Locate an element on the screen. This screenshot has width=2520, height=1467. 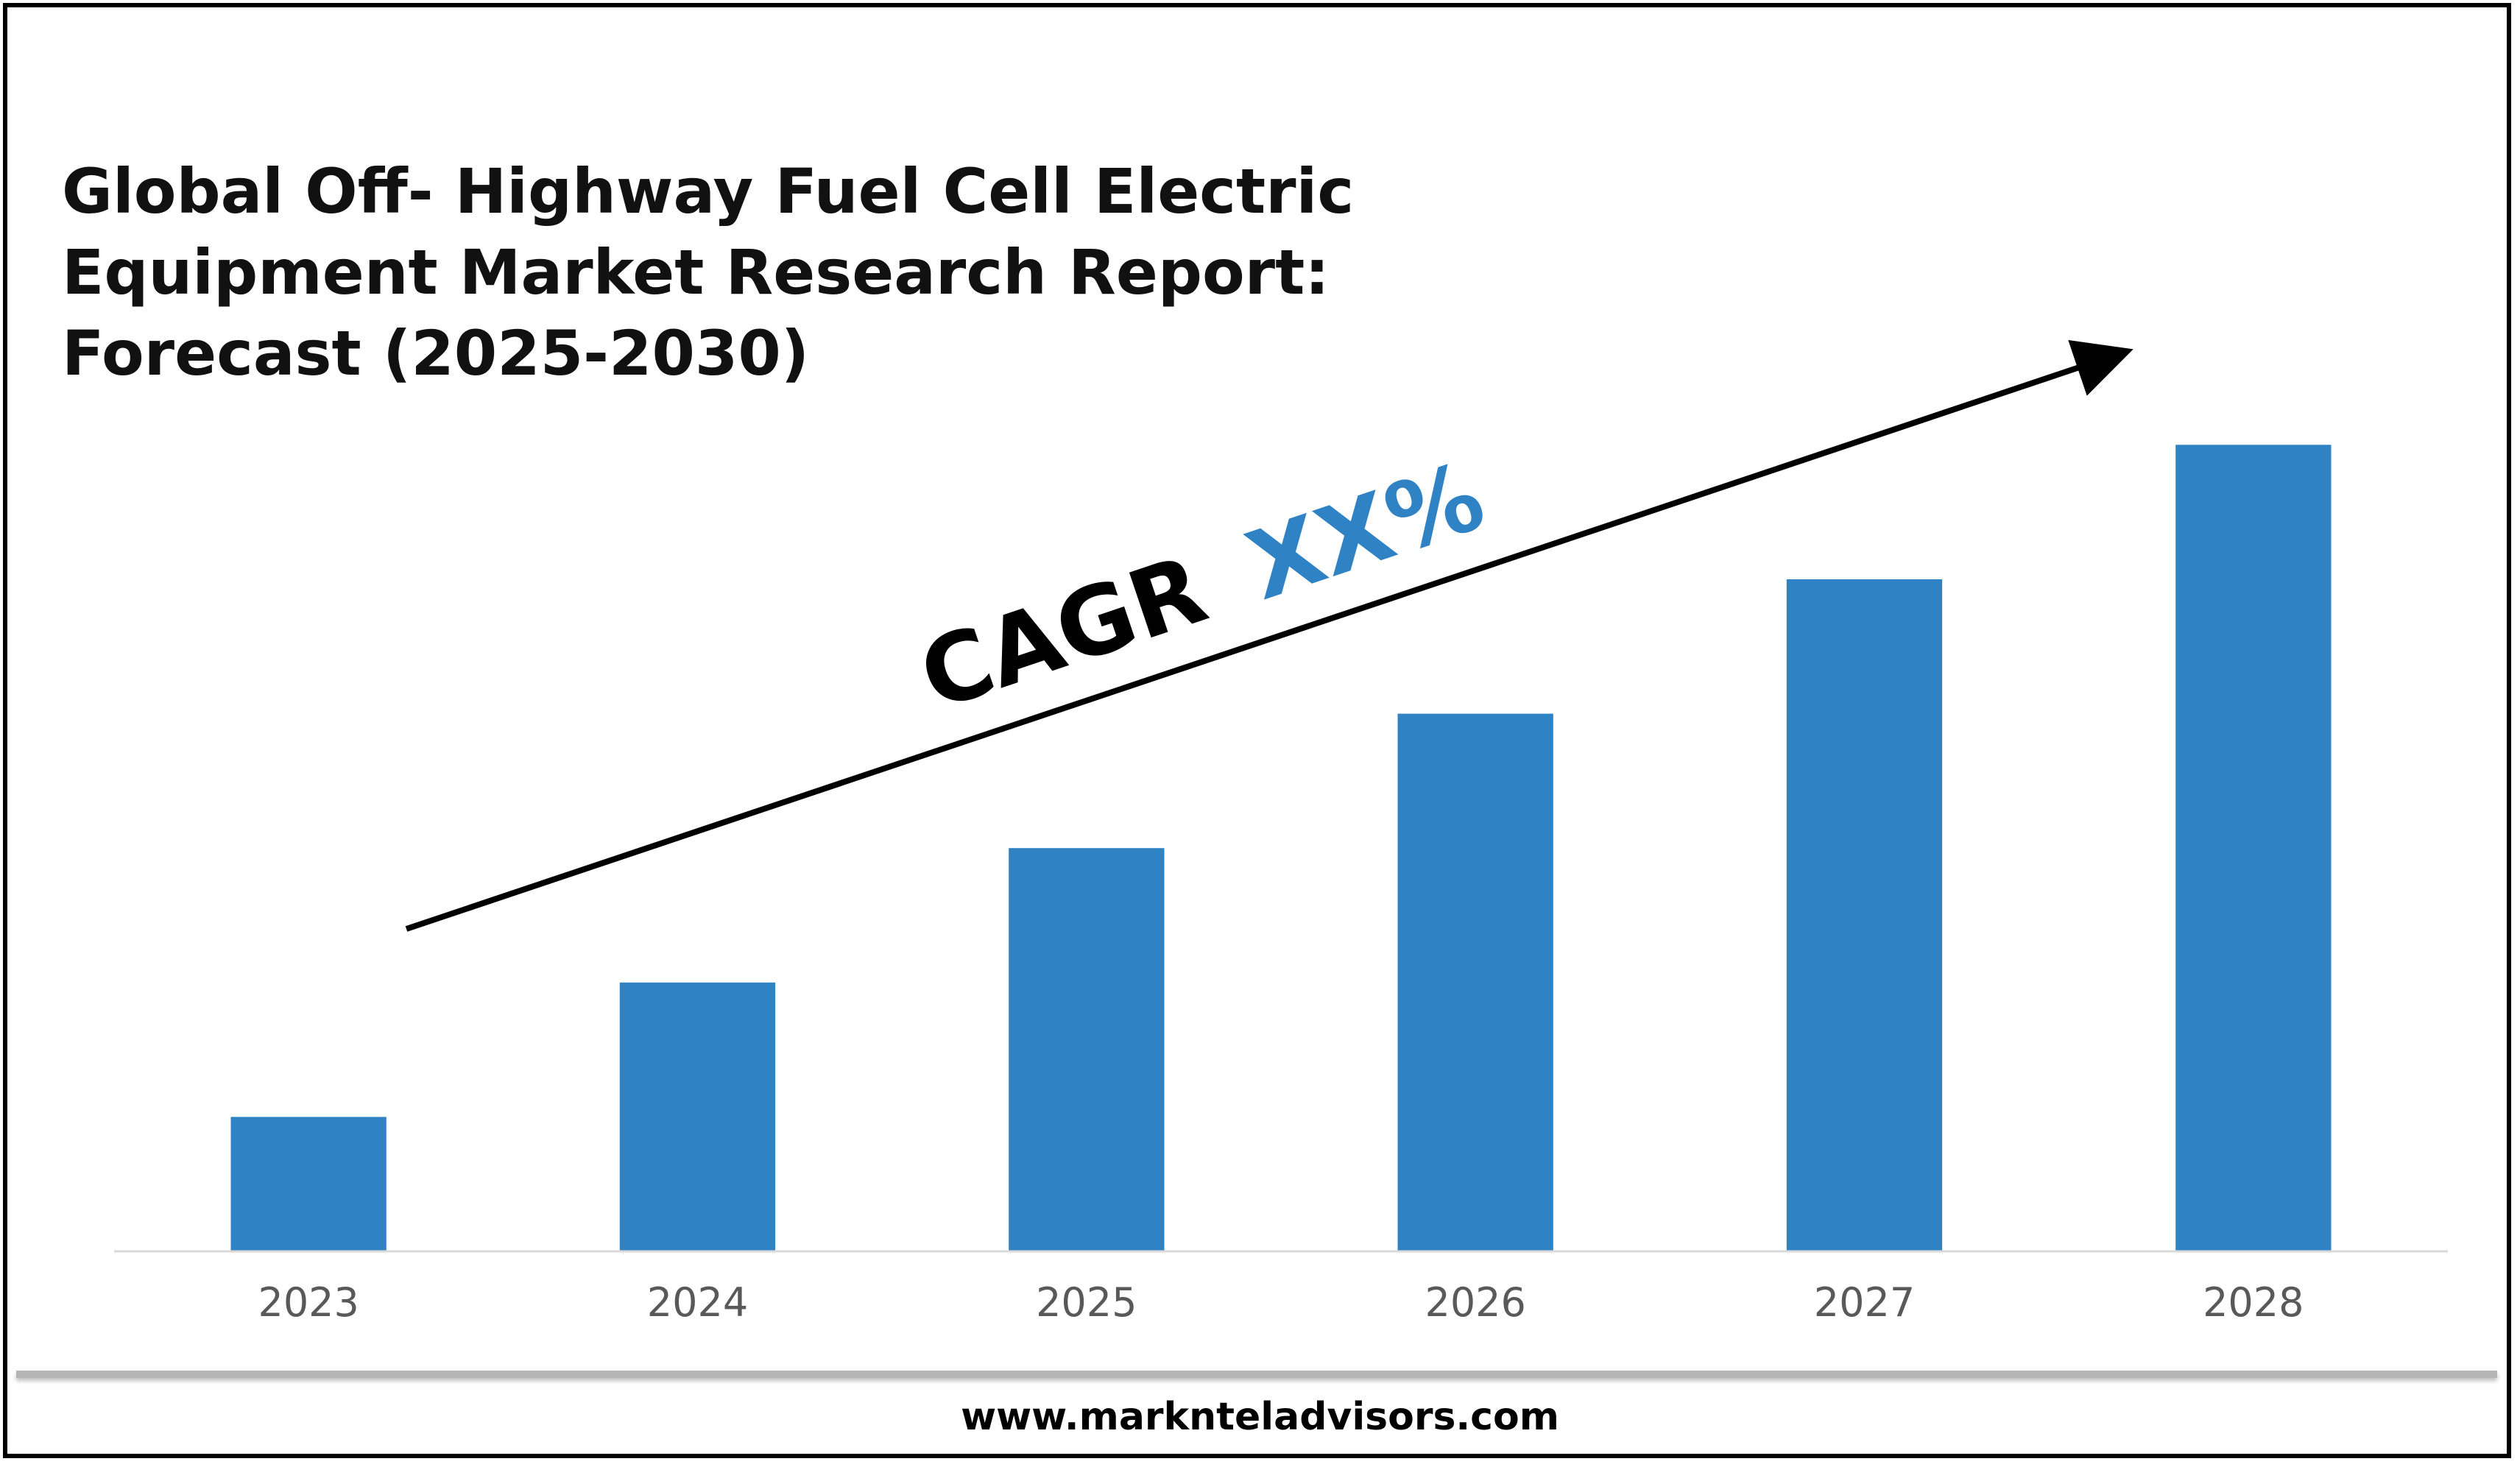
cagr-value: XX% is located at coordinates (1366, 532).